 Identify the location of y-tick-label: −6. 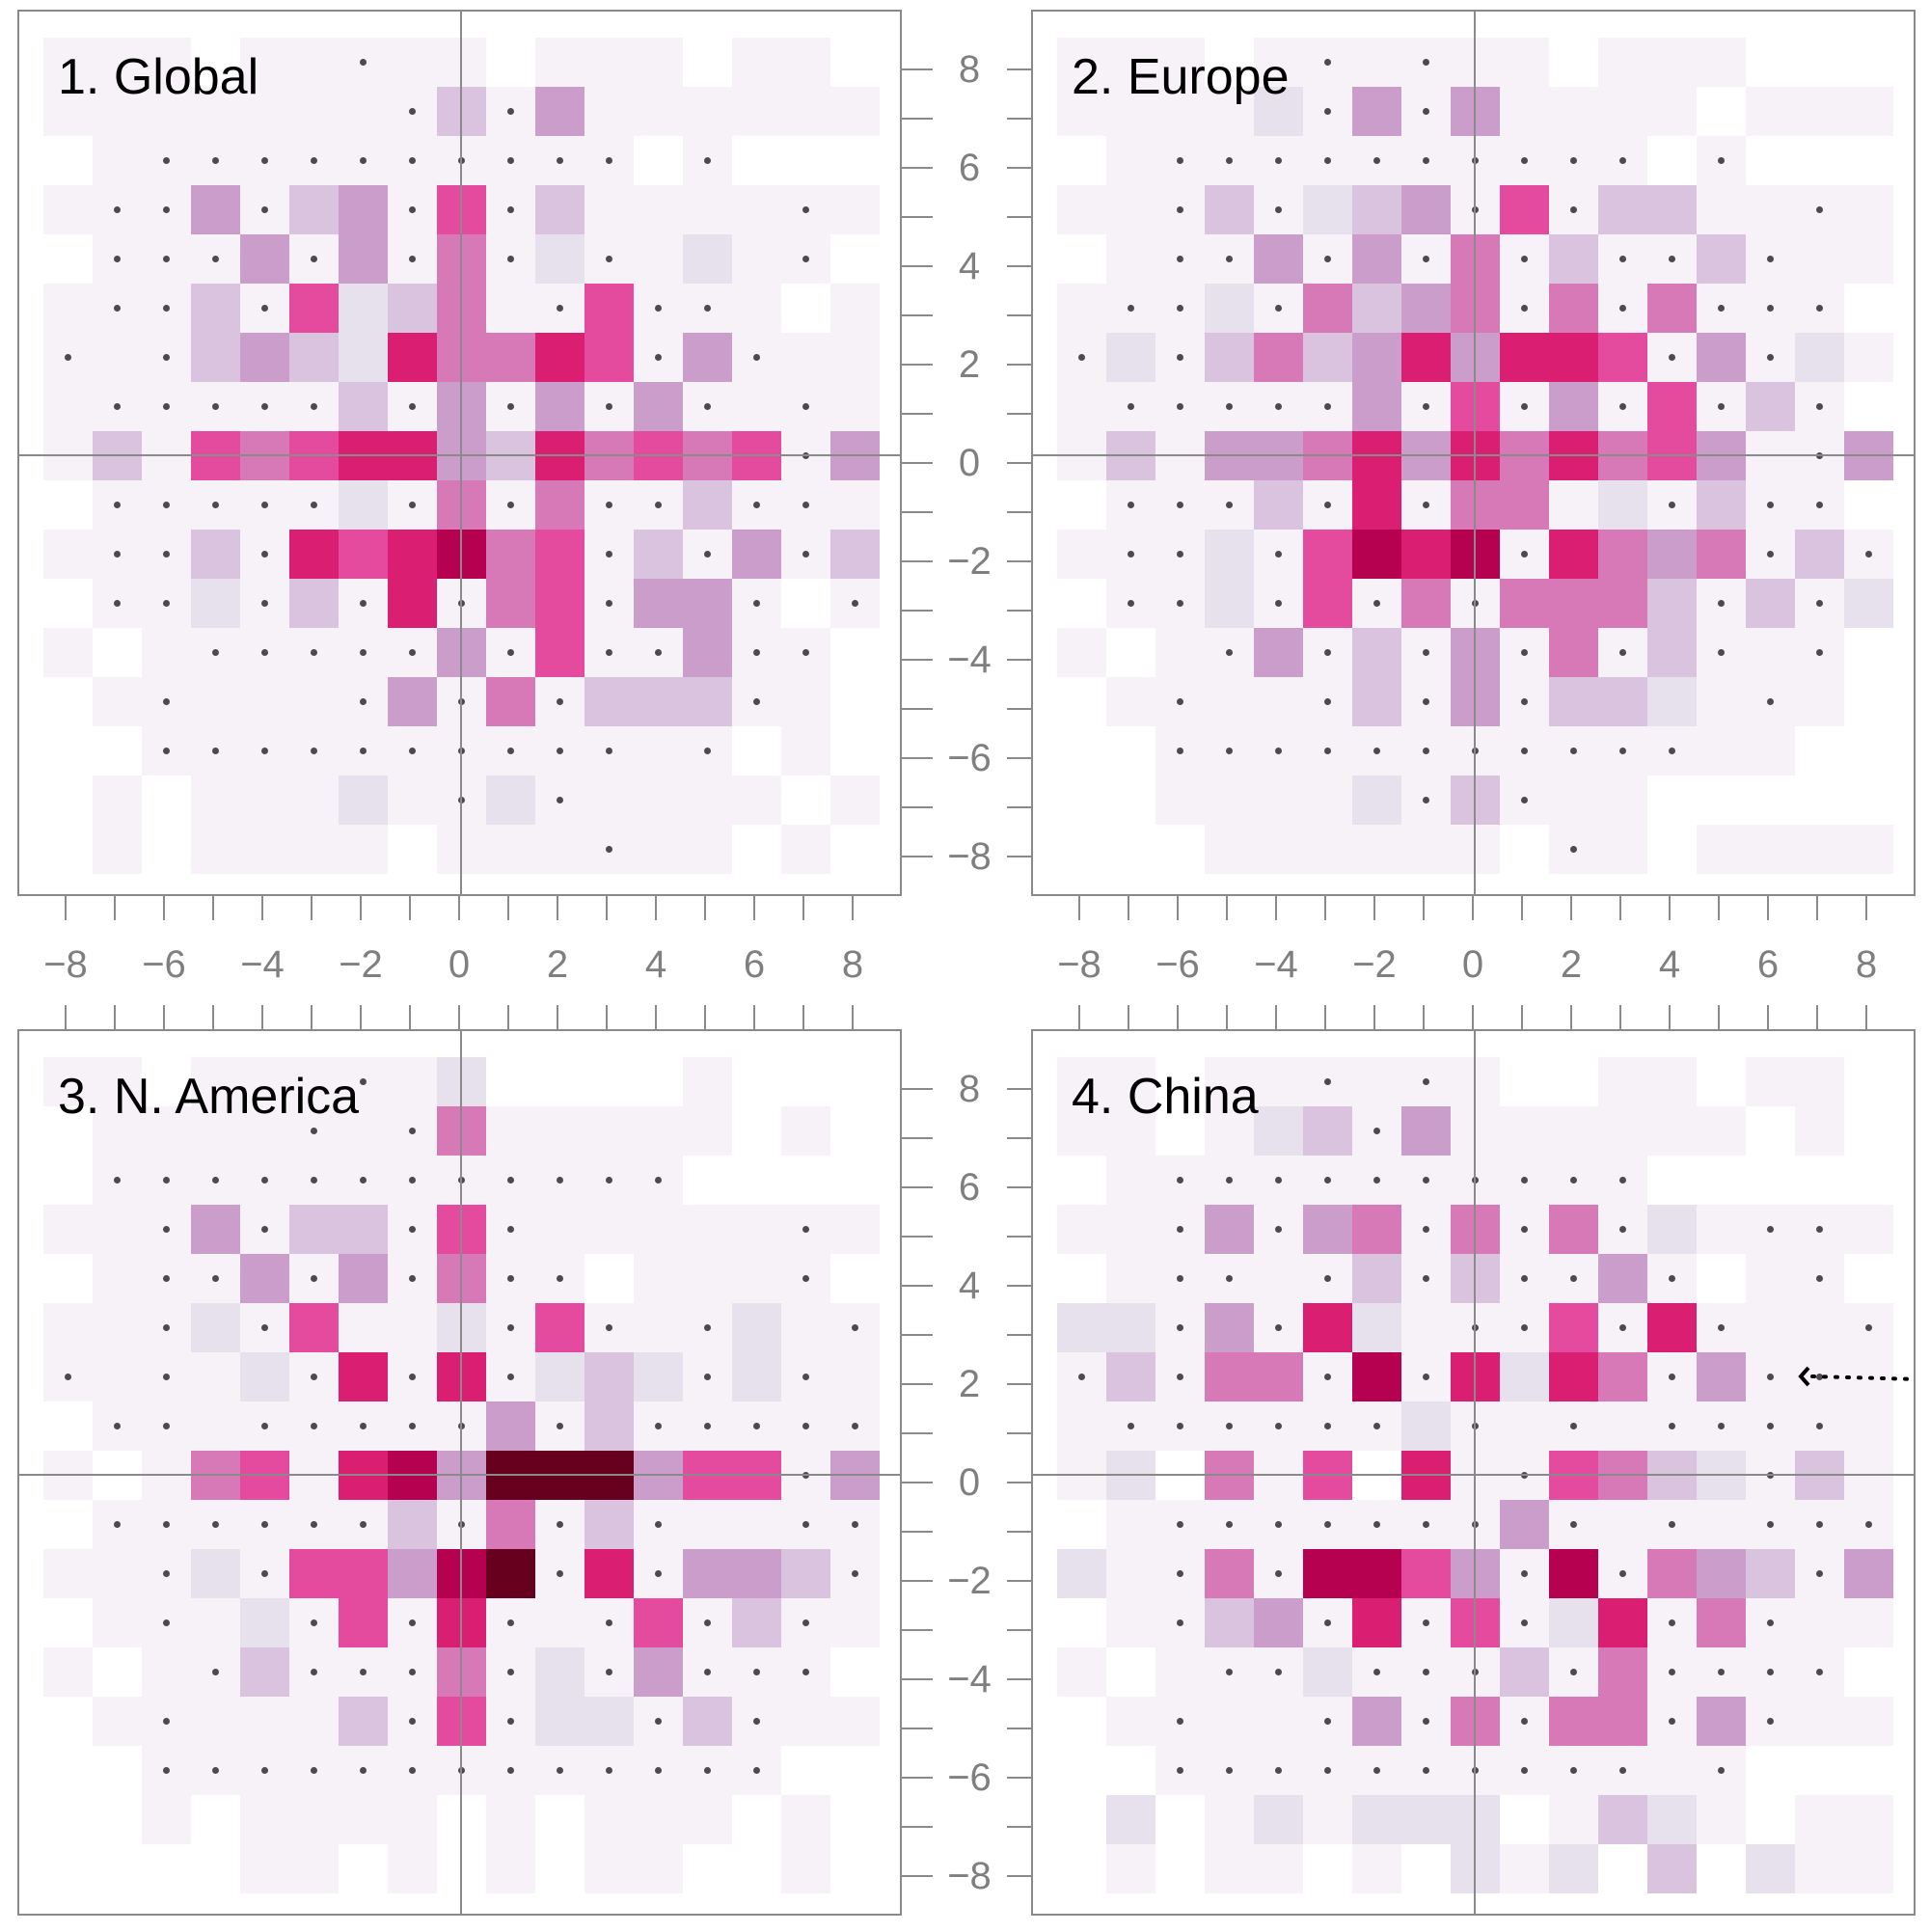
(970, 1777).